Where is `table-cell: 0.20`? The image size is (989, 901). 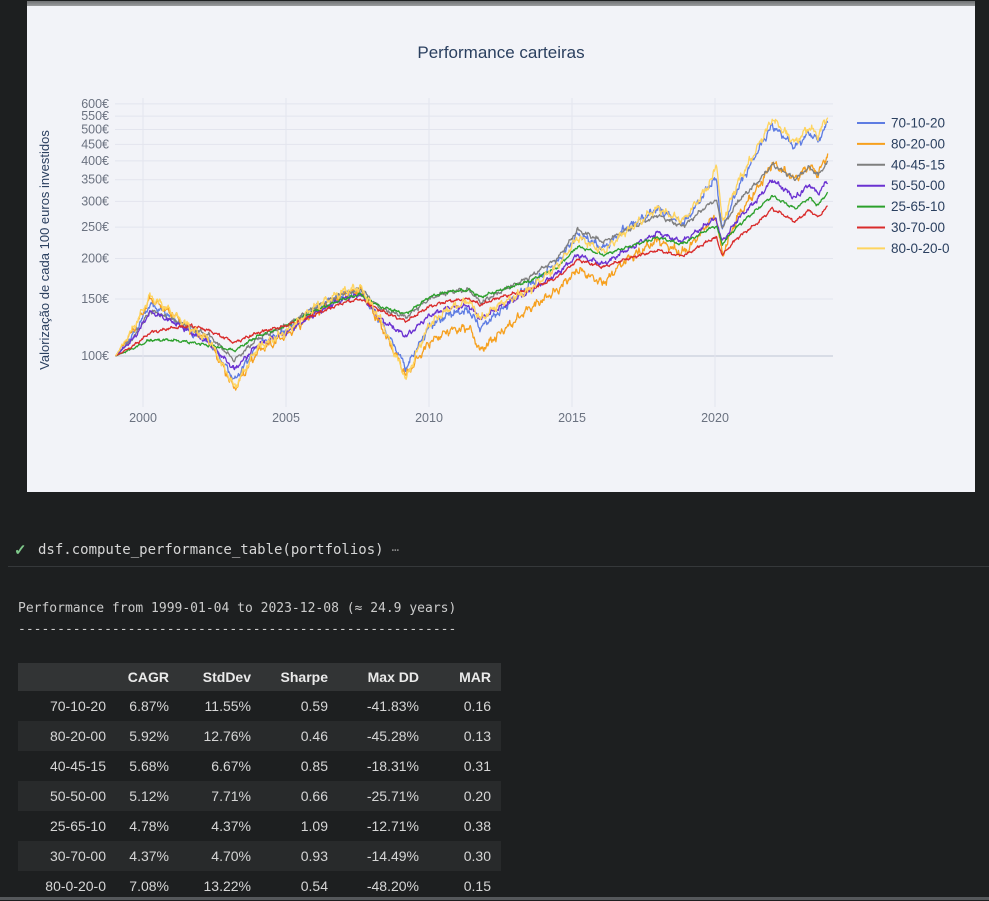 table-cell: 0.20 is located at coordinates (465, 796).